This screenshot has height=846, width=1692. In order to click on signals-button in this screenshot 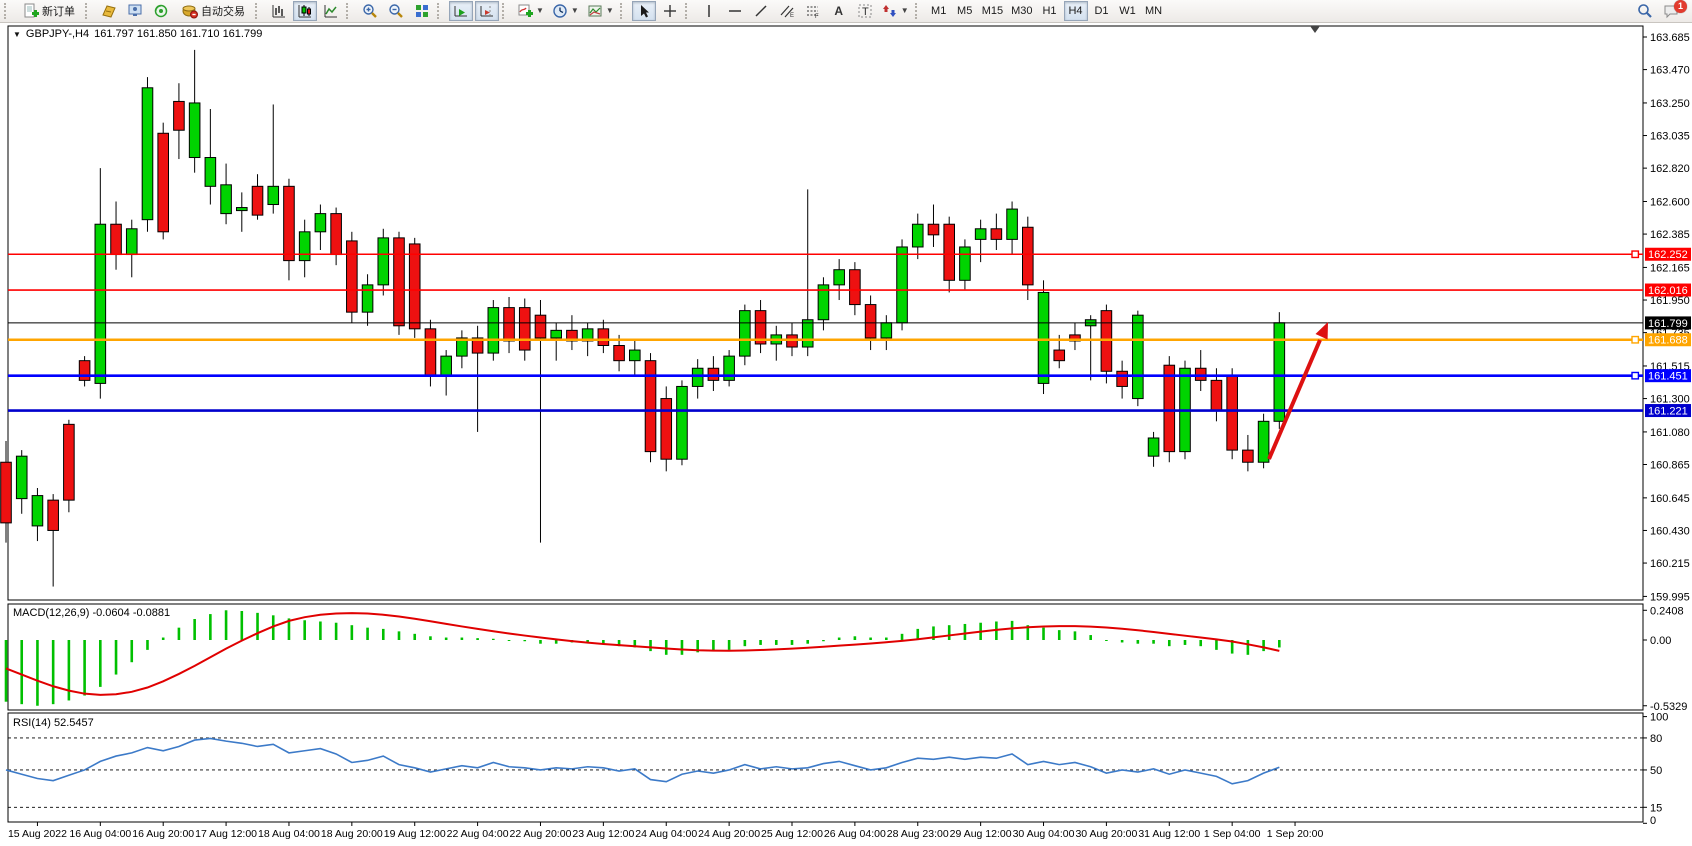, I will do `click(161, 11)`.